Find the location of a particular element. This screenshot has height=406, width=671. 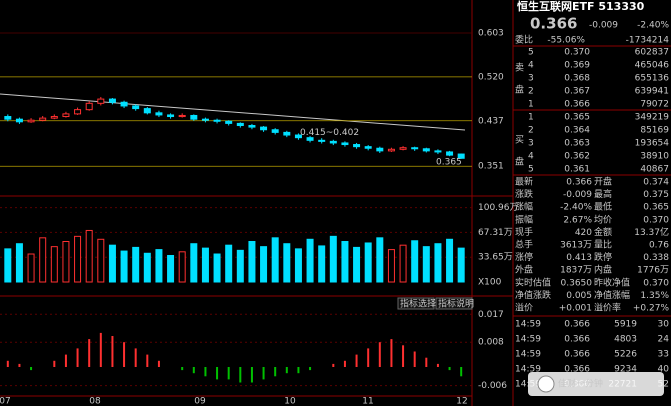

x-tick-label: 07 is located at coordinates (5, 401).